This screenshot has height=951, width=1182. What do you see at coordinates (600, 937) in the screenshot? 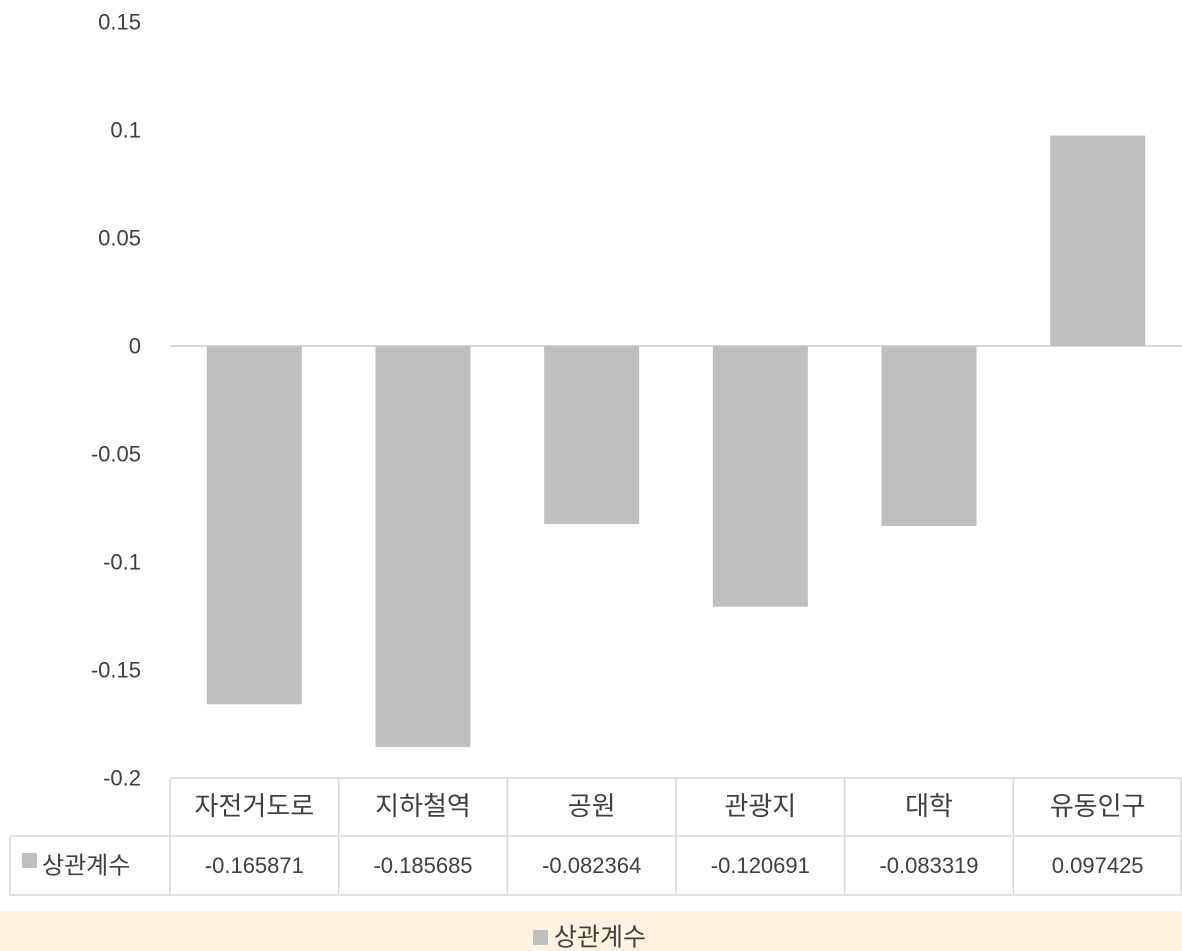
I see `legend-label: 상관계수` at bounding box center [600, 937].